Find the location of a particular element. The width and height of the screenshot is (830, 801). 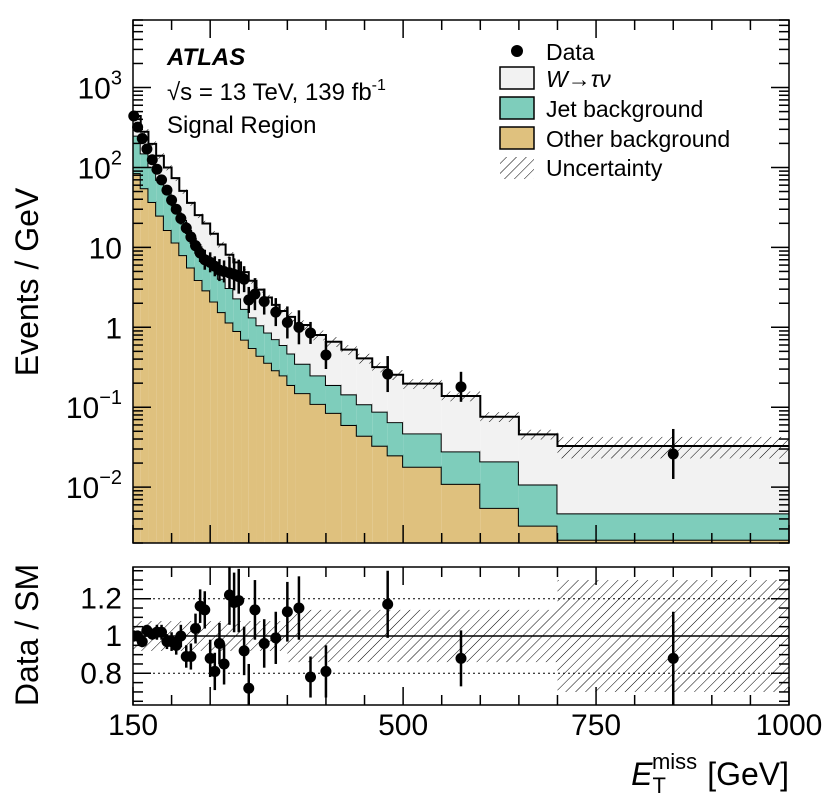

ratio-axis-ticks is located at coordinates (461, 636).